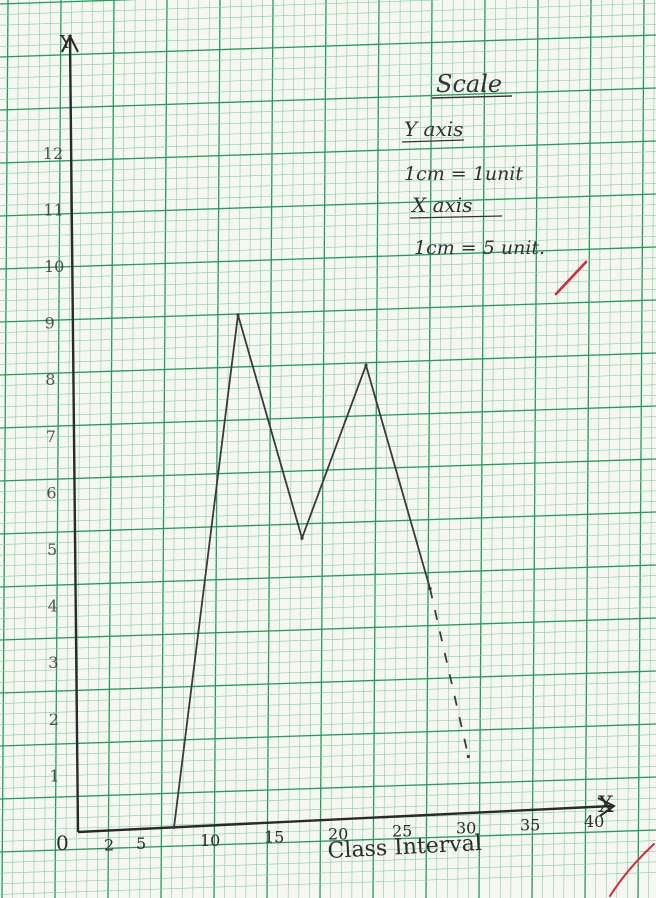  I want to click on y-tick-label: 5, so click(52, 549).